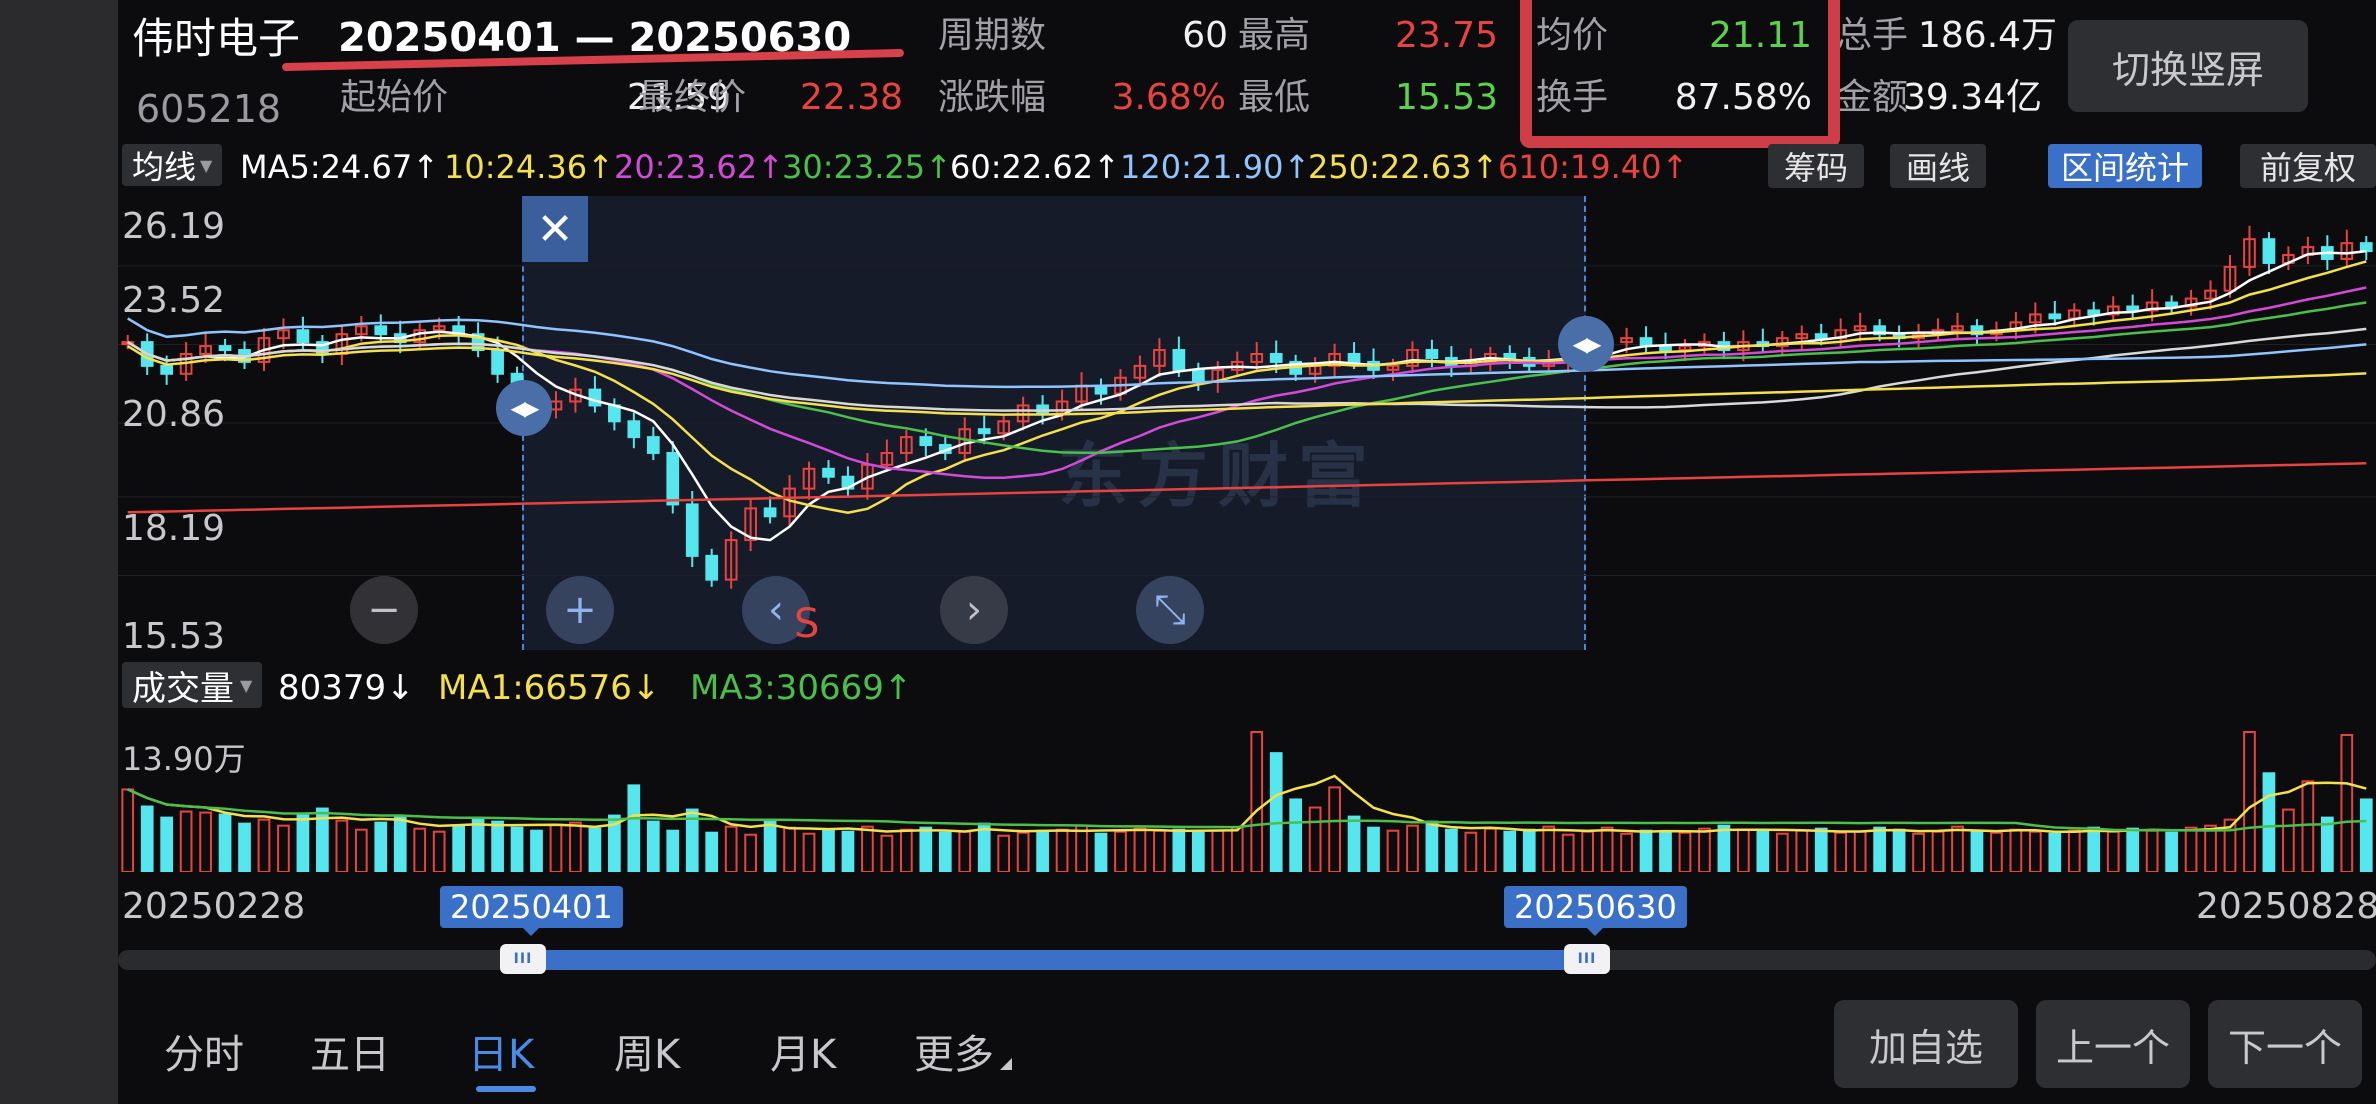  What do you see at coordinates (549, 688) in the screenshot?
I see `volume-ma1: MA1:66576↓` at bounding box center [549, 688].